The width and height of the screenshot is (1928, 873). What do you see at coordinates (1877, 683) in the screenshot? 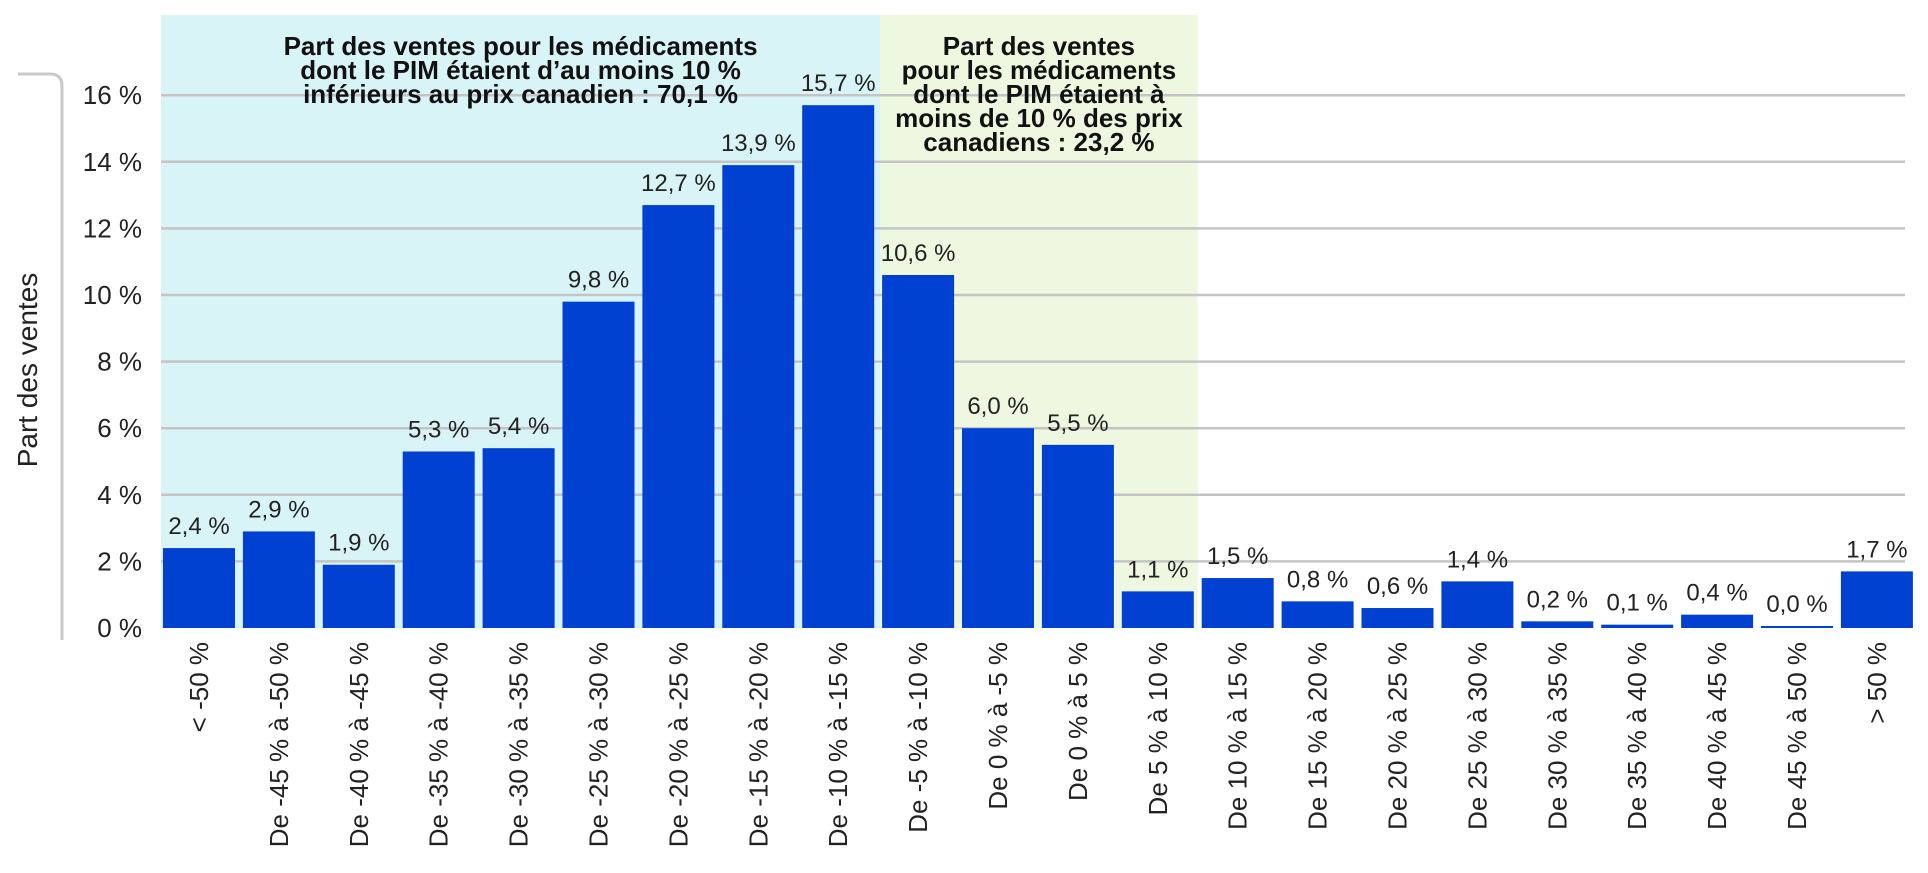
I see `x-tick-label: > 50 %` at bounding box center [1877, 683].